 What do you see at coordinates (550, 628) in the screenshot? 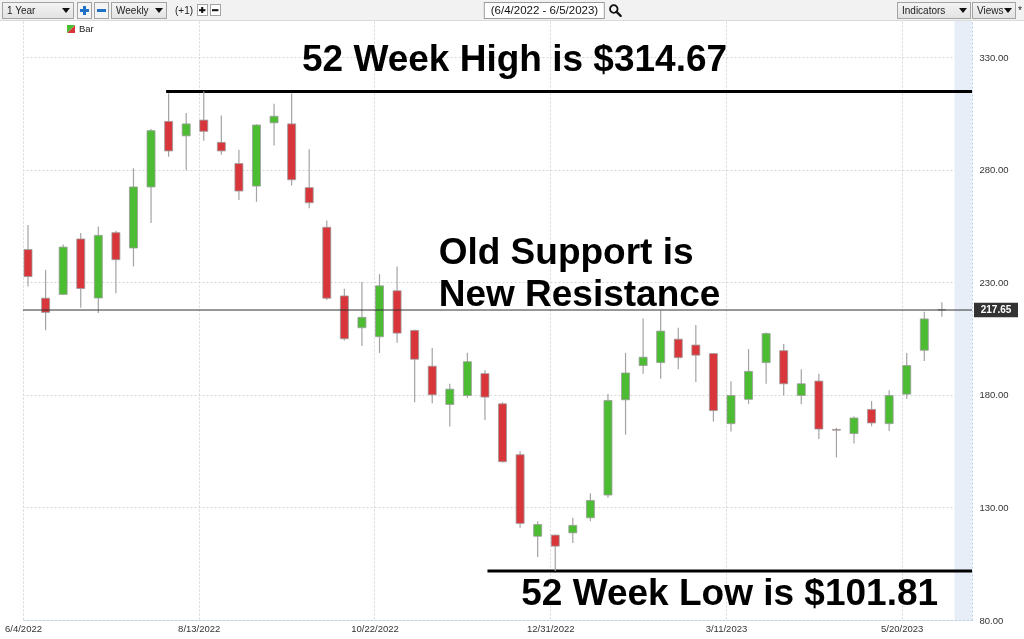
I see `x-tick-label: 12/31/2022` at bounding box center [550, 628].